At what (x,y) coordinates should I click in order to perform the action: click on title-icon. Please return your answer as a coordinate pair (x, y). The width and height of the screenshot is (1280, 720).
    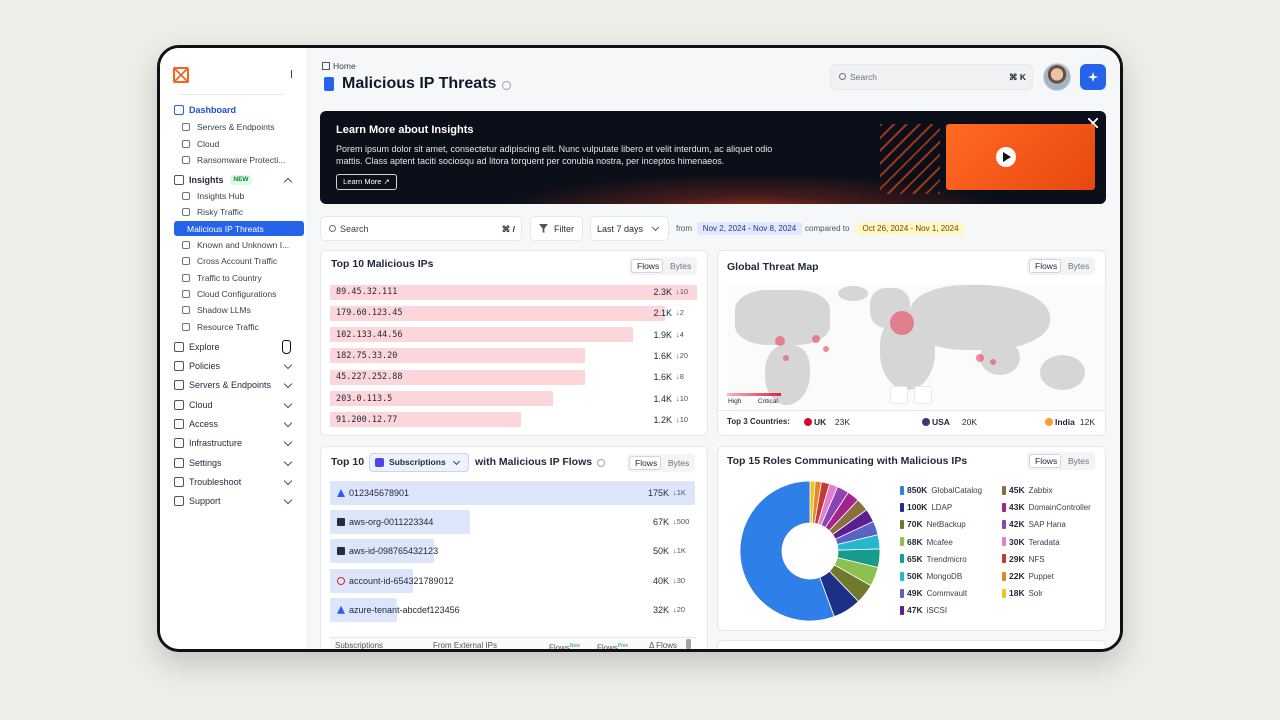
    Looking at the image, I should click on (329, 84).